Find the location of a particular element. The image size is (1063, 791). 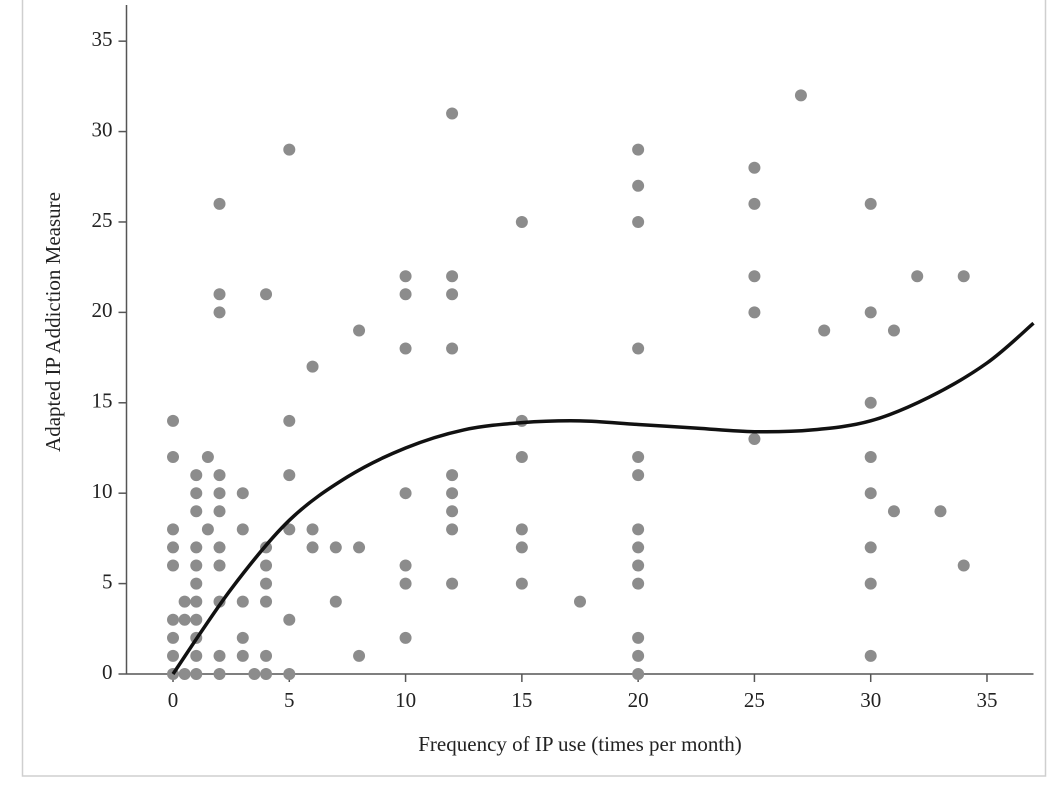

y-axis-label: Adapted IP Addiction Measure is located at coordinates (53, 322).